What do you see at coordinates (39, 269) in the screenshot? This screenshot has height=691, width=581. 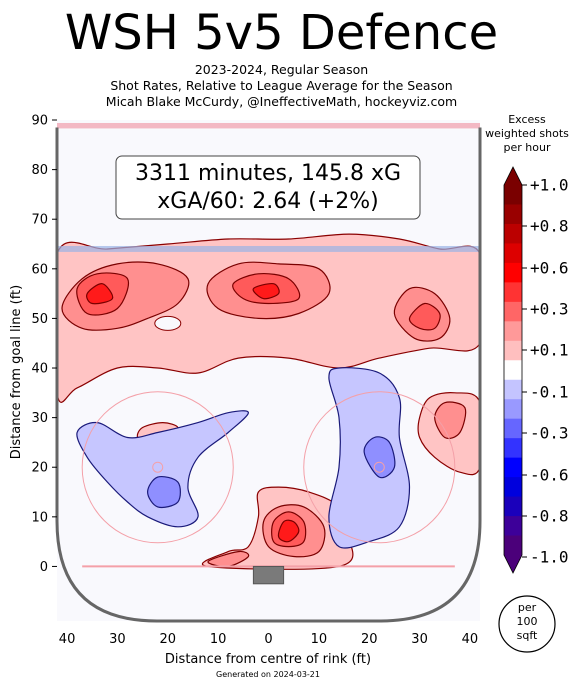 I see `y-tick-label: 60` at bounding box center [39, 269].